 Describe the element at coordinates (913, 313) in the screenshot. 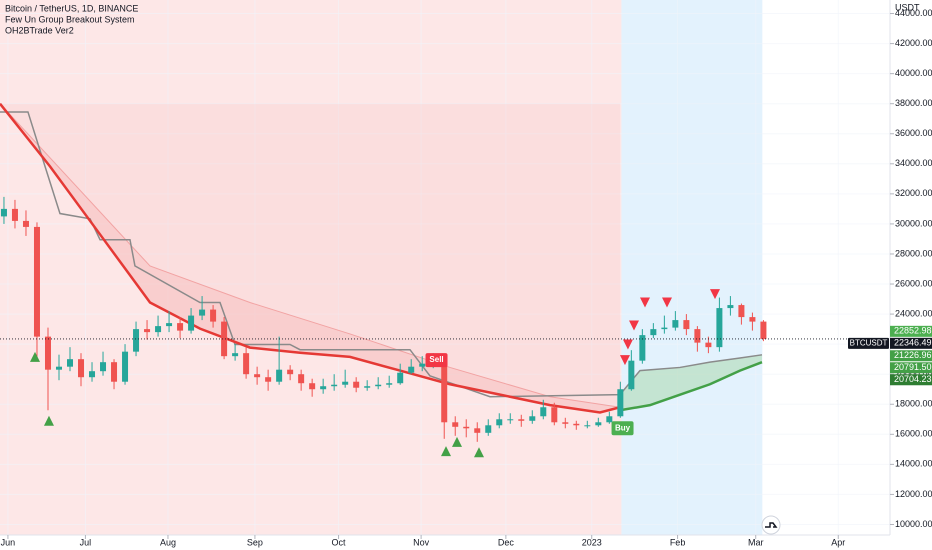

I see `y-tick-label: 24000.00` at that location.